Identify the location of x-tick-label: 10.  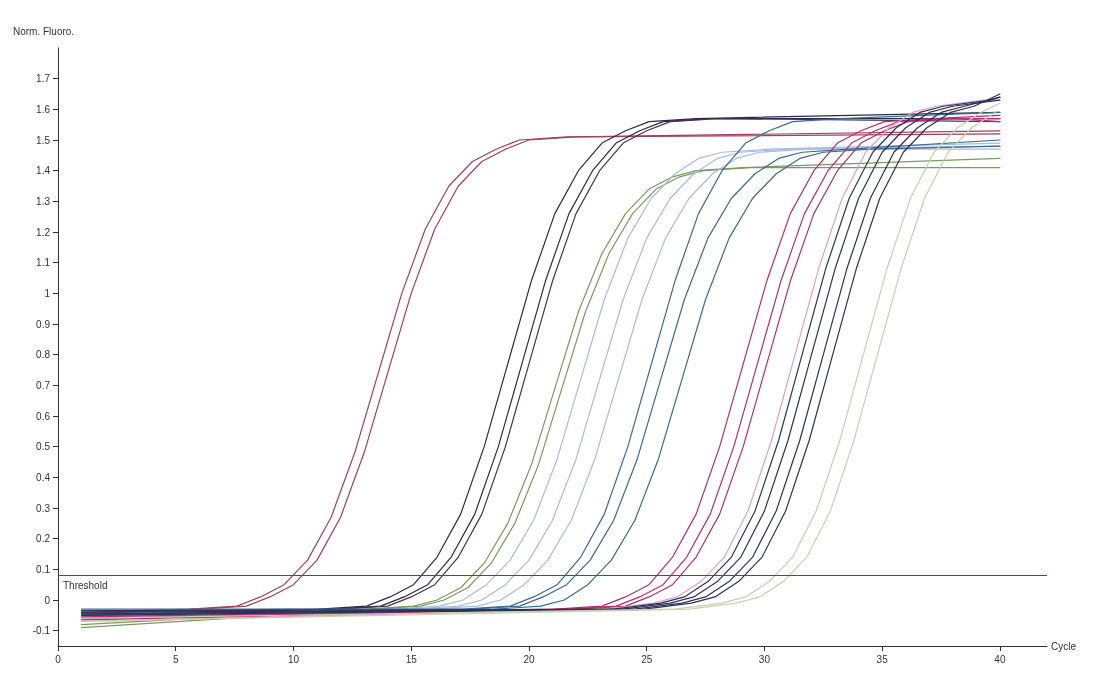
(293, 659).